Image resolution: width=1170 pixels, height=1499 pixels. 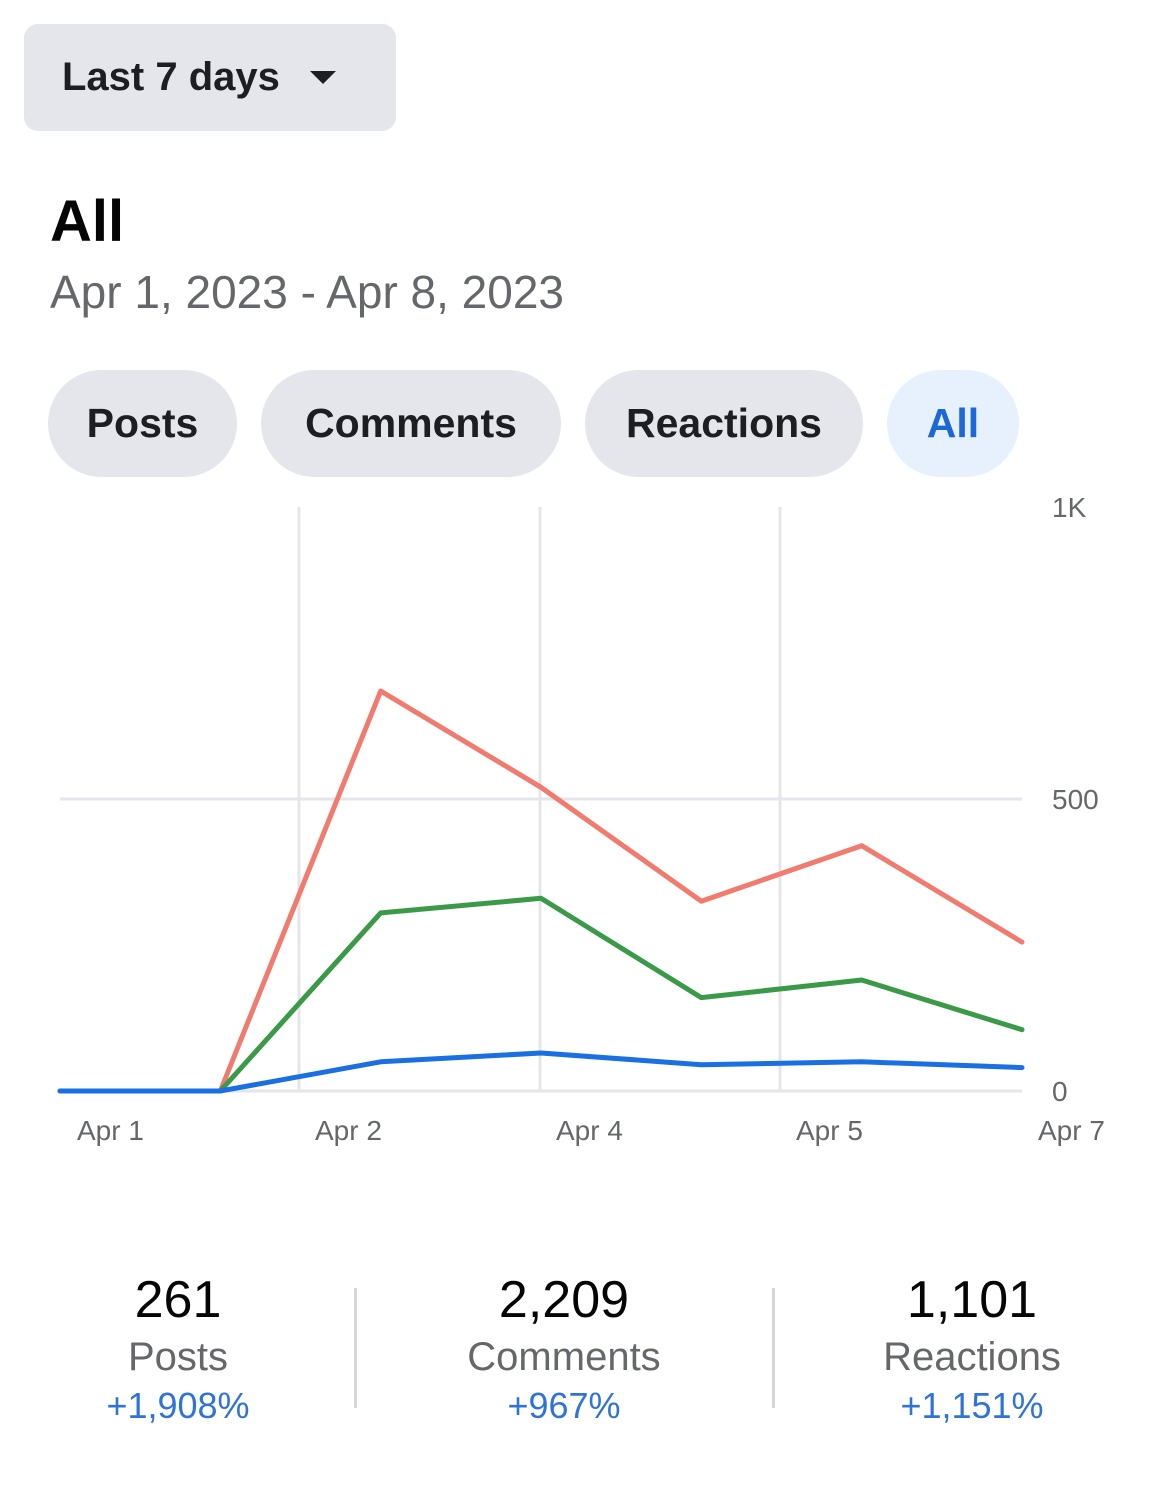 I want to click on tab-all-label: All, so click(x=953, y=423).